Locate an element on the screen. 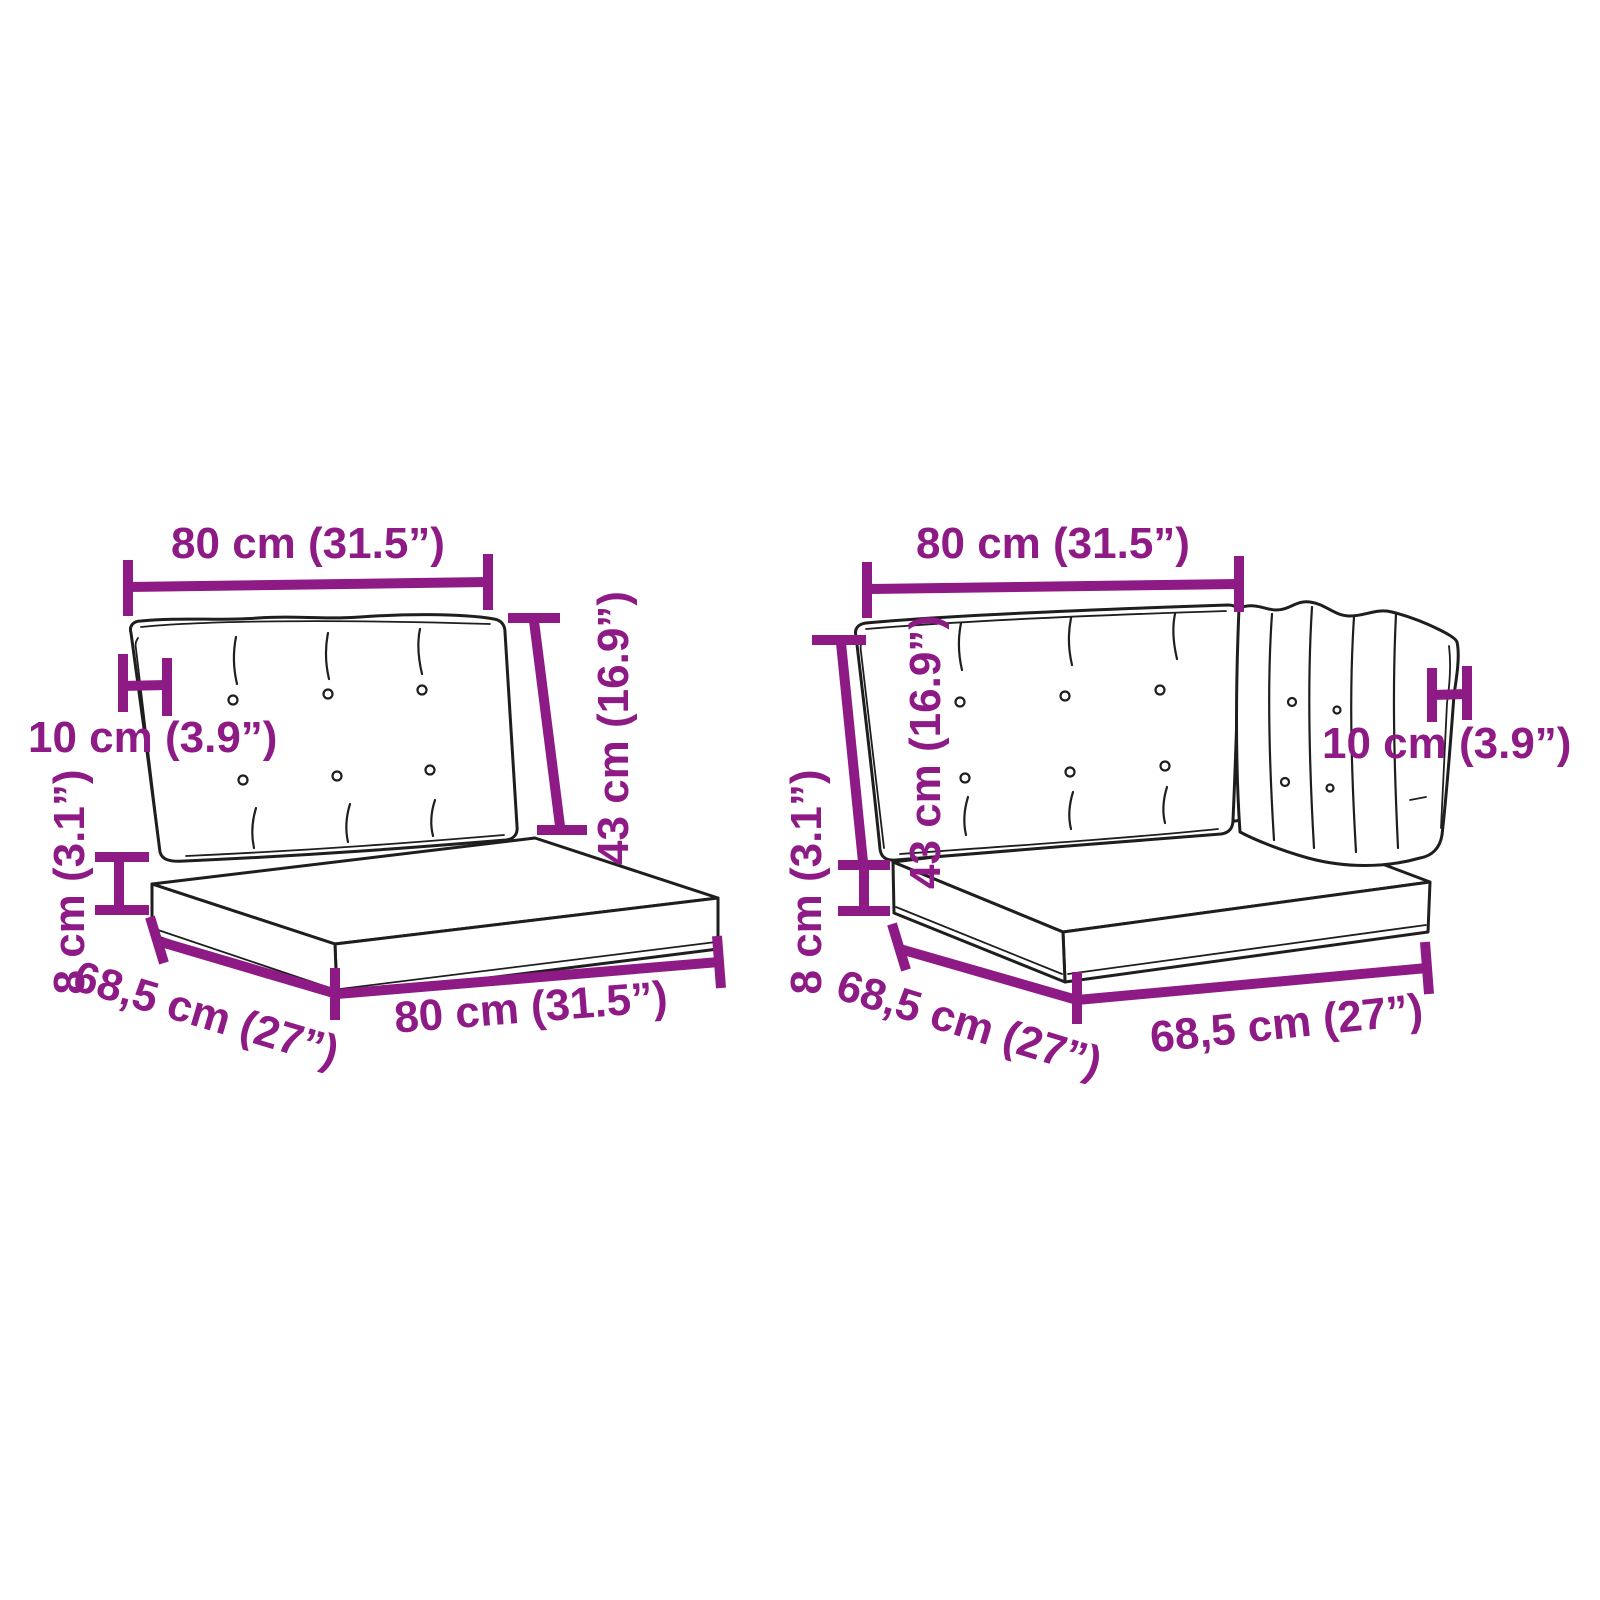 This screenshot has width=1600, height=1600. side-cushion-sketch is located at coordinates (1347, 733).